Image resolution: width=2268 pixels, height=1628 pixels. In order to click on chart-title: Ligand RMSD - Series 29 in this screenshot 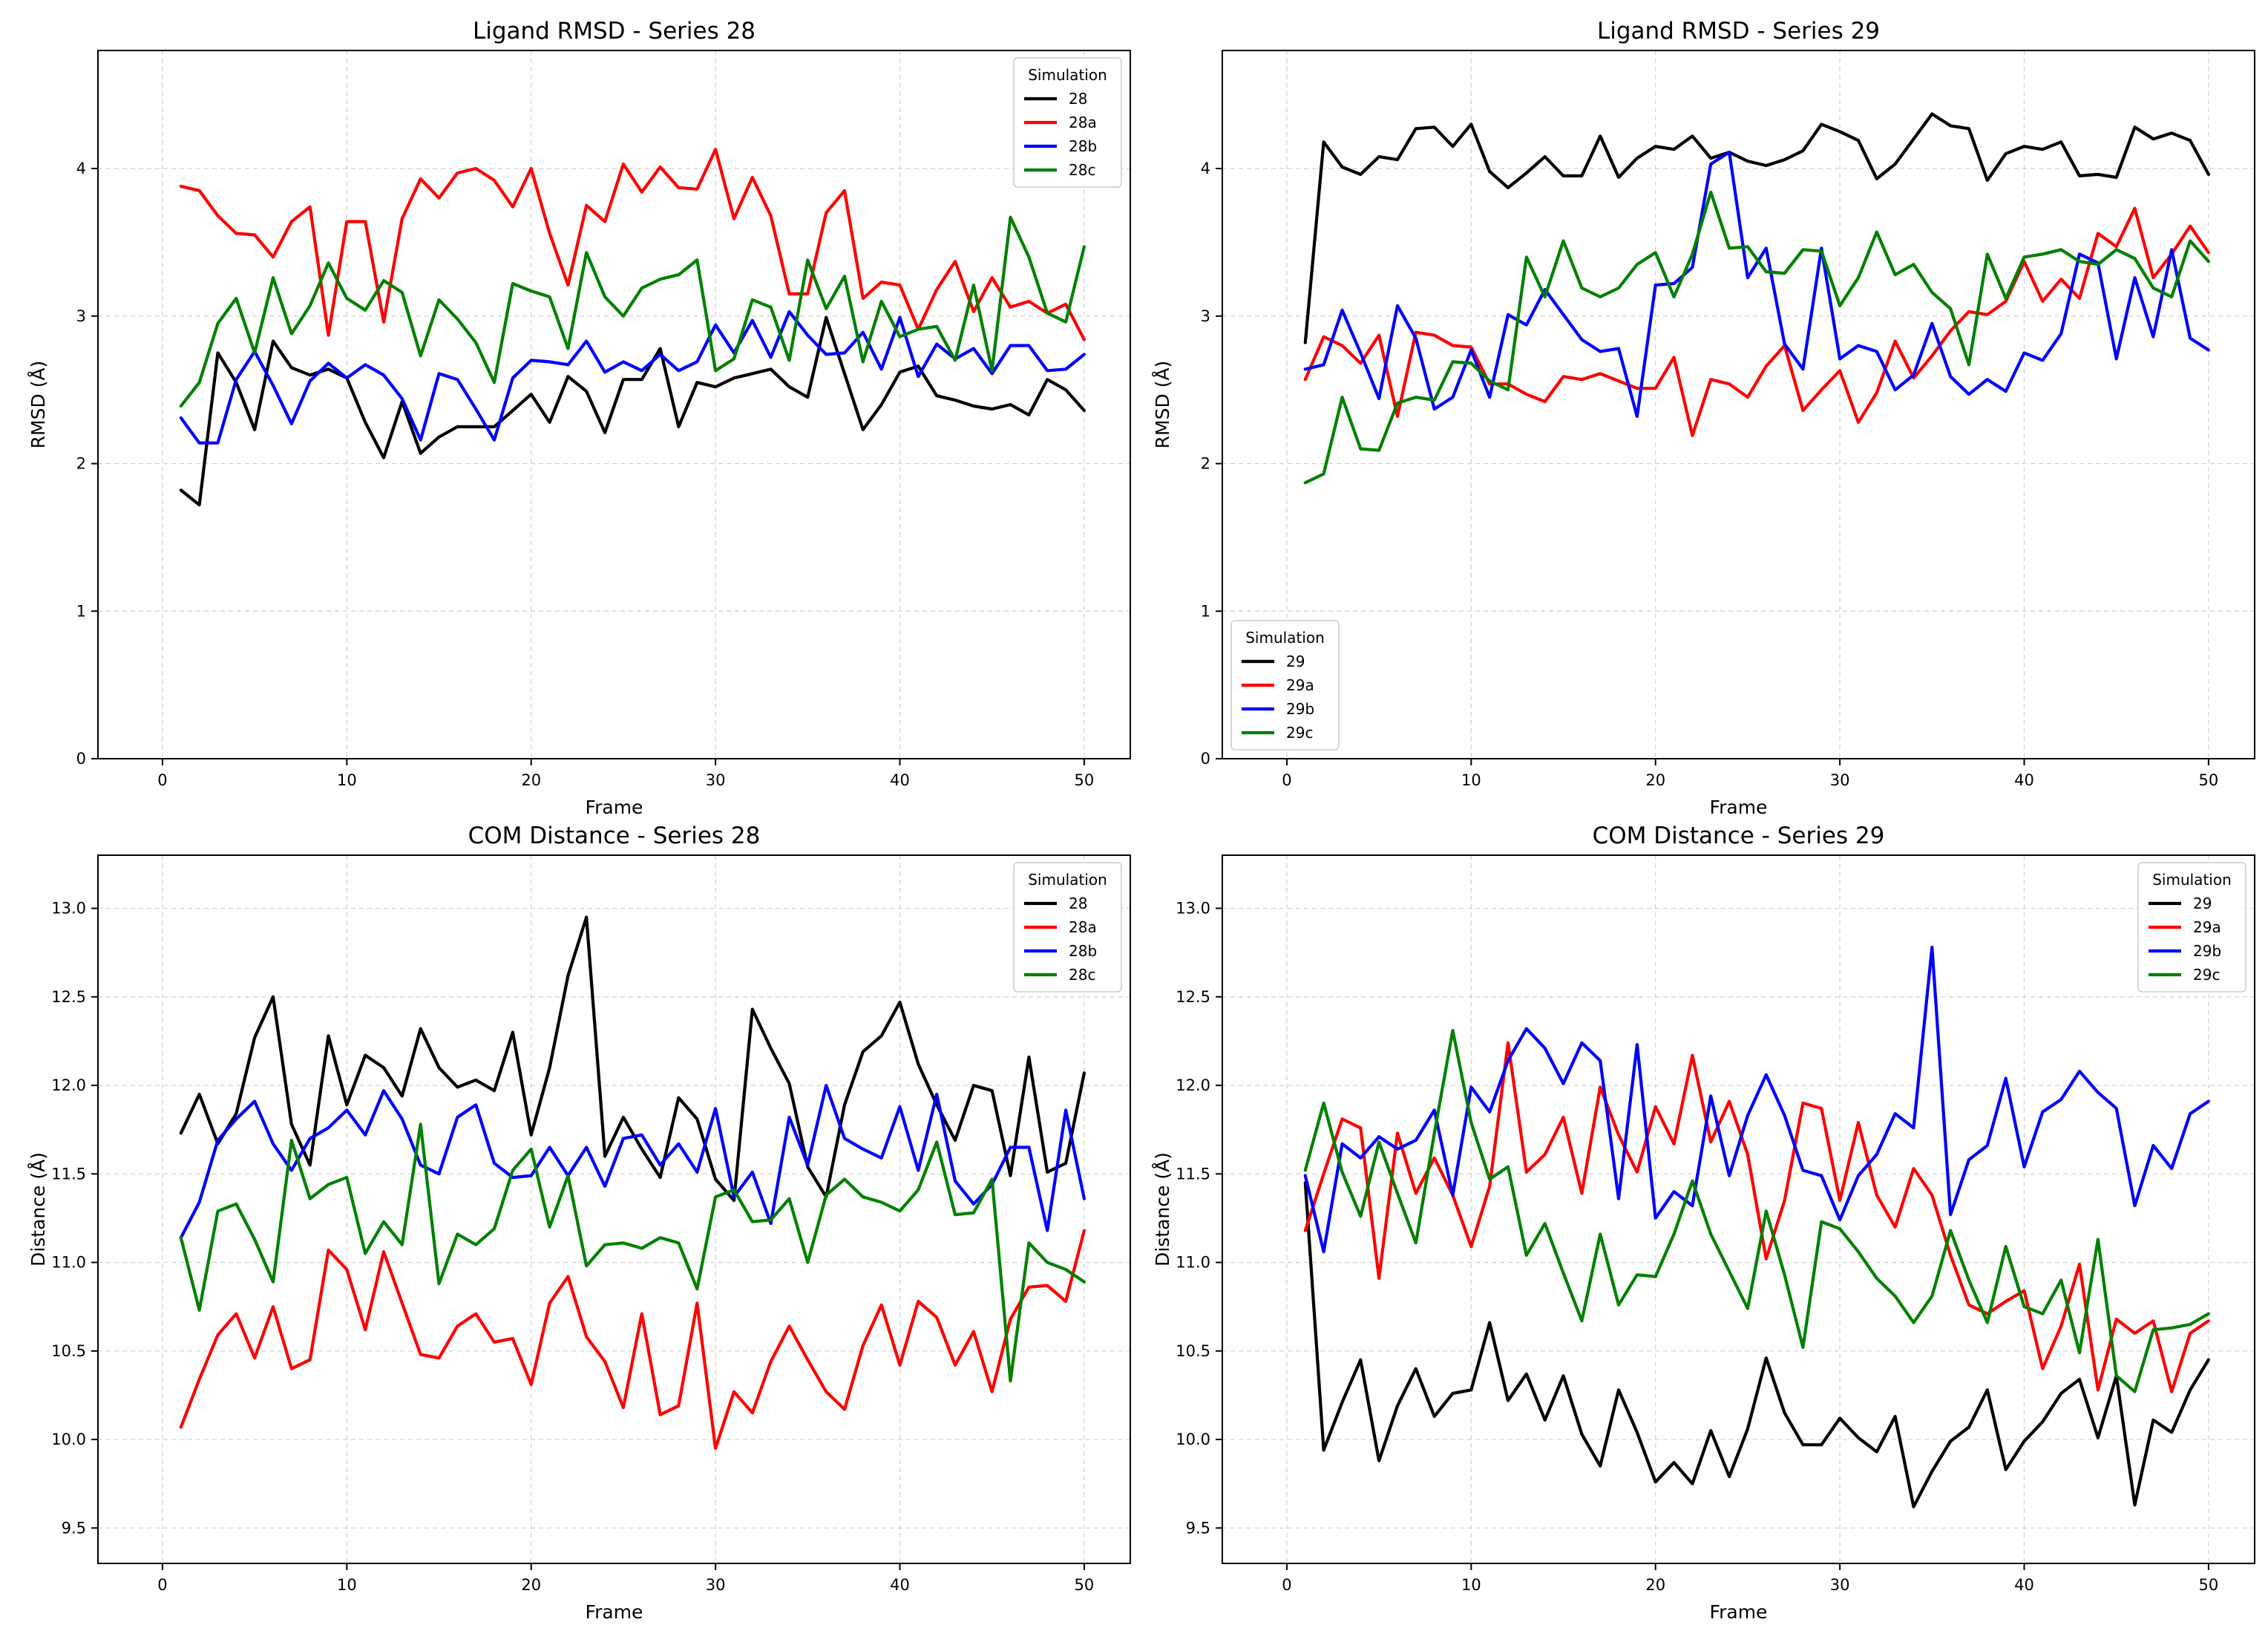, I will do `click(1738, 31)`.